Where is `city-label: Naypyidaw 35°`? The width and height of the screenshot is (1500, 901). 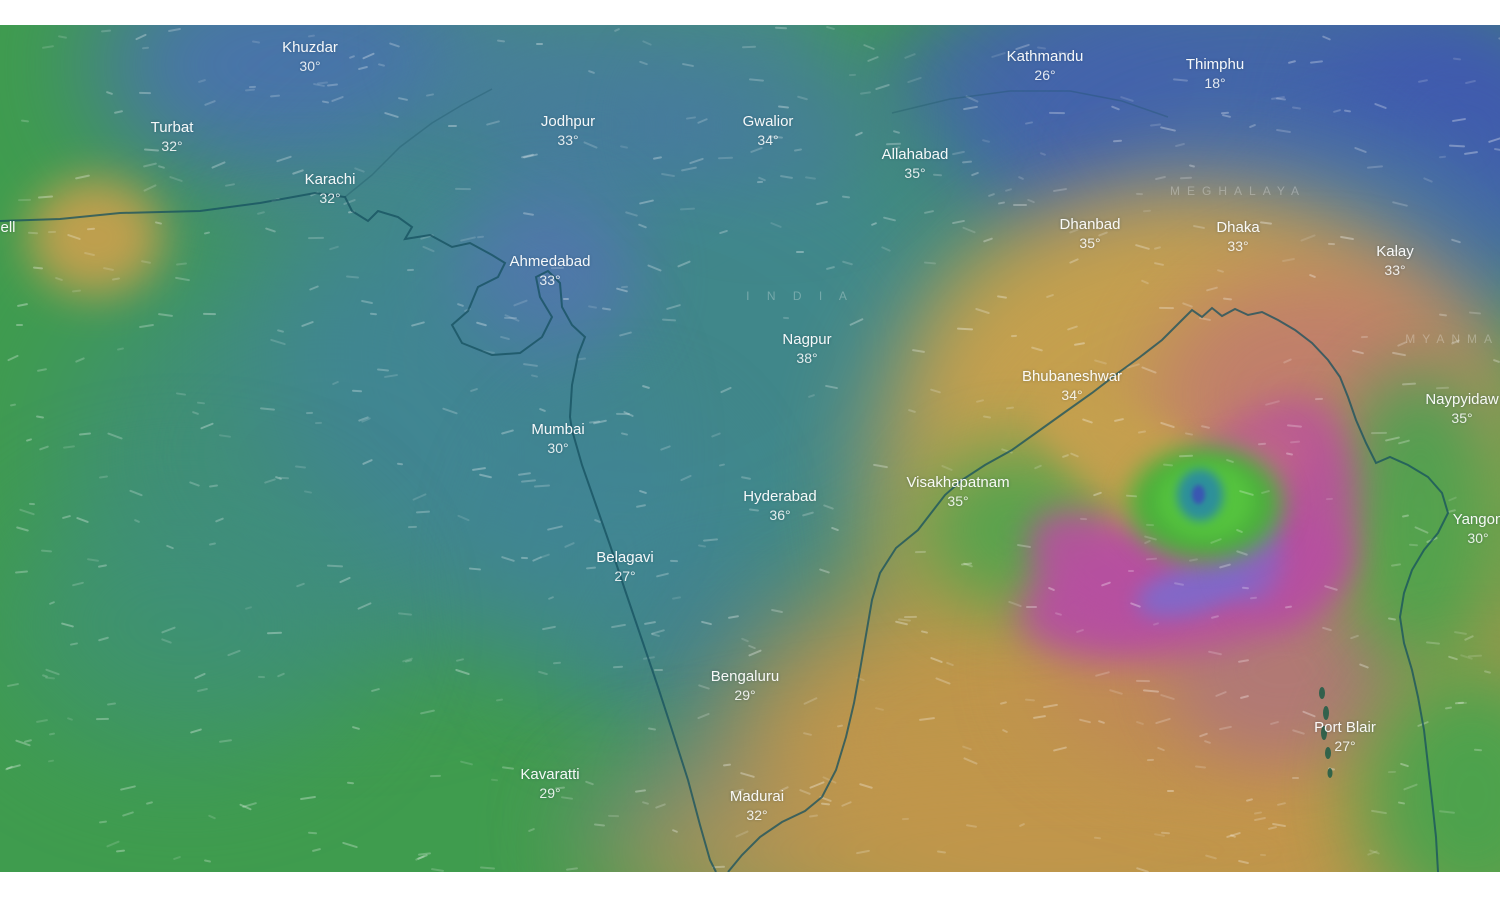 city-label: Naypyidaw 35° is located at coordinates (1461, 409).